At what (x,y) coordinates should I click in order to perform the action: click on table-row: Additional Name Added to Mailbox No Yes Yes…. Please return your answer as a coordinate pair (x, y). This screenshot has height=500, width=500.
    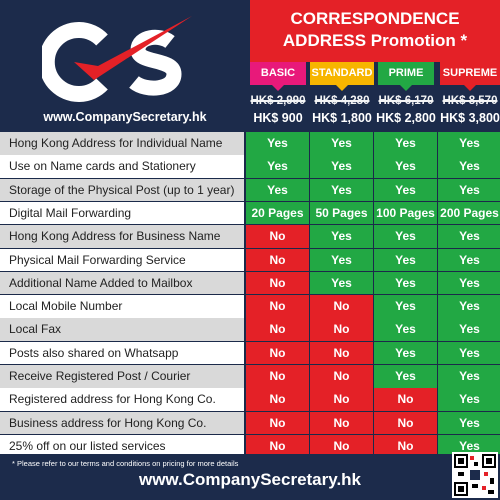
    Looking at the image, I should click on (250, 283).